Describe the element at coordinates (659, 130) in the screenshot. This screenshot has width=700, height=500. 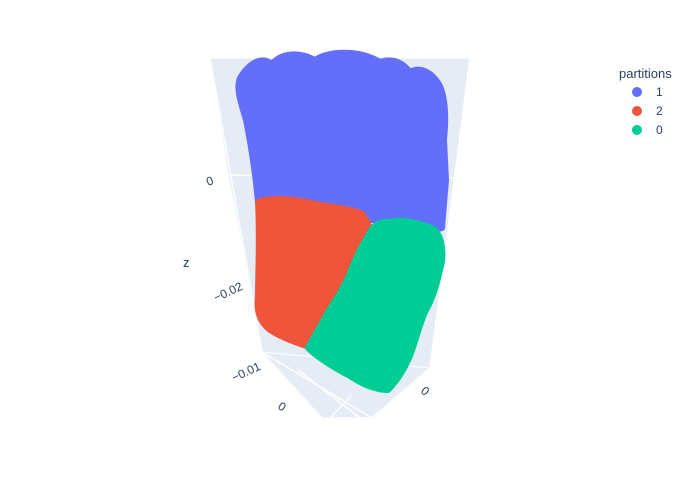
I see `legend-label: 0` at that location.